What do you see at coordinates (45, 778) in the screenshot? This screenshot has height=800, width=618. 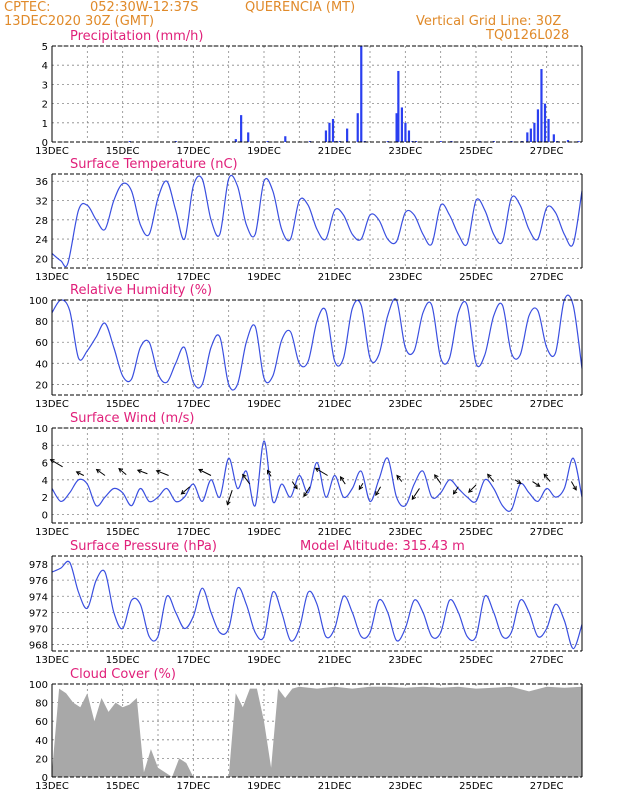 I see `y-tick-label: 0` at bounding box center [45, 778].